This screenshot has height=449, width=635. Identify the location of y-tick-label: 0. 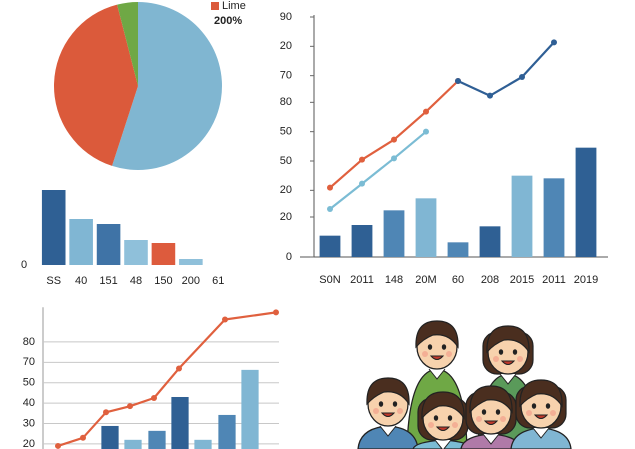
(24, 265).